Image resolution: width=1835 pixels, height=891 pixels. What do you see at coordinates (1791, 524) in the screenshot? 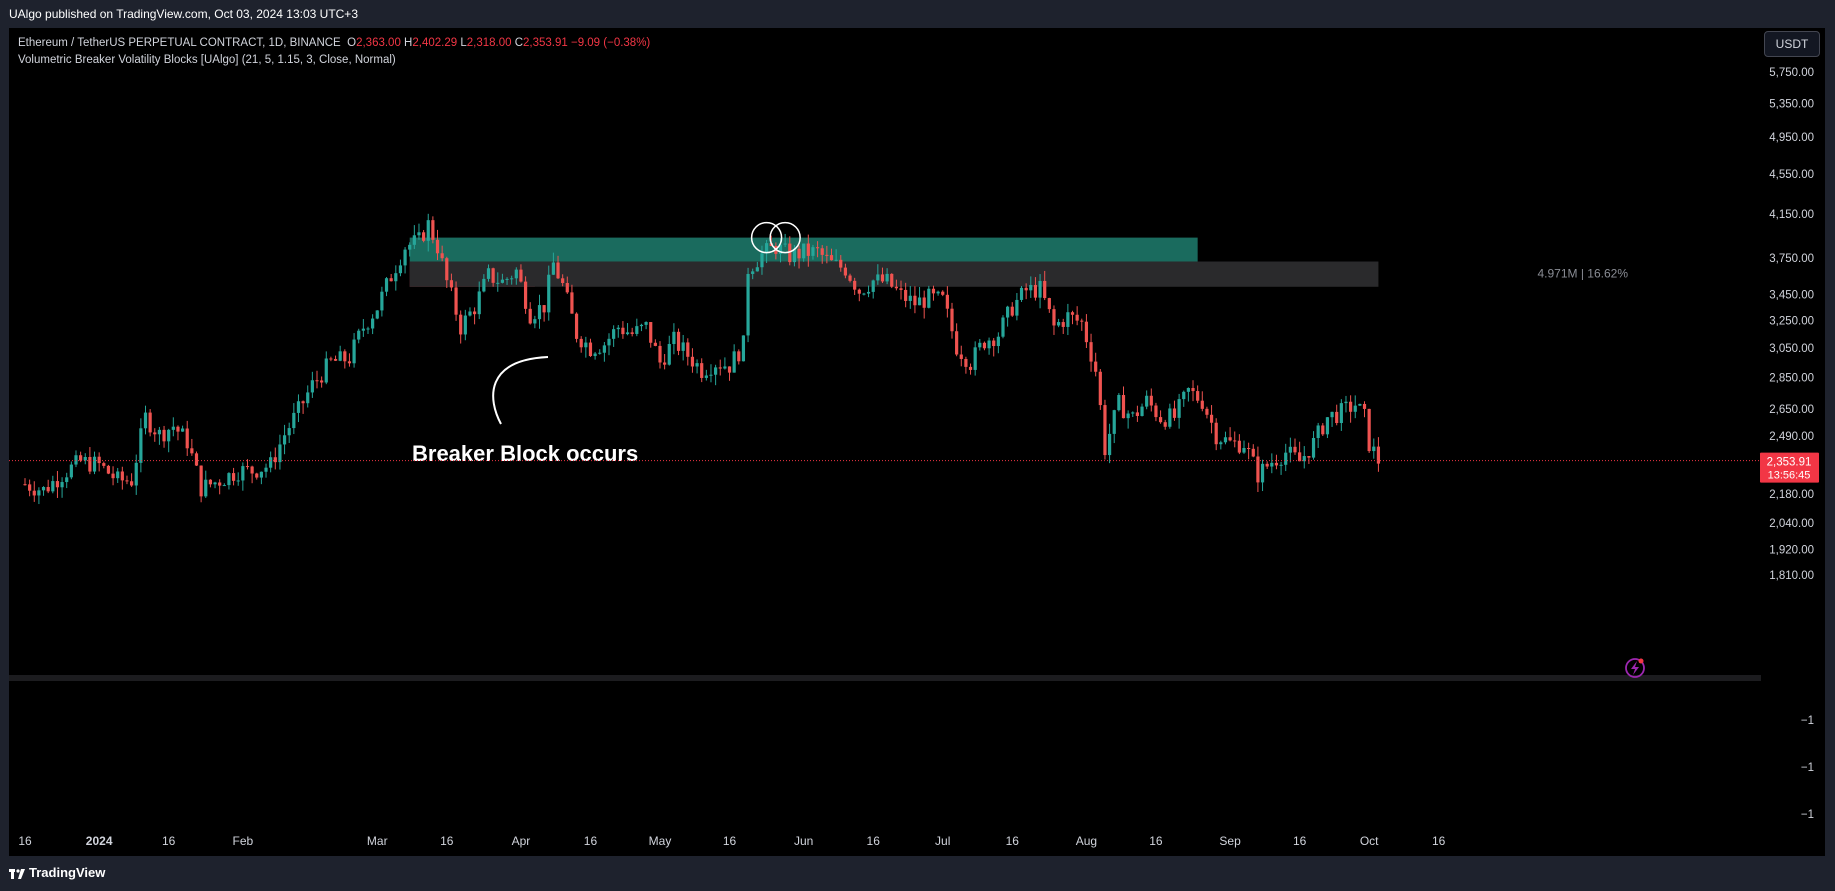
I see `y-tick-label: 2,040.00` at bounding box center [1791, 524].